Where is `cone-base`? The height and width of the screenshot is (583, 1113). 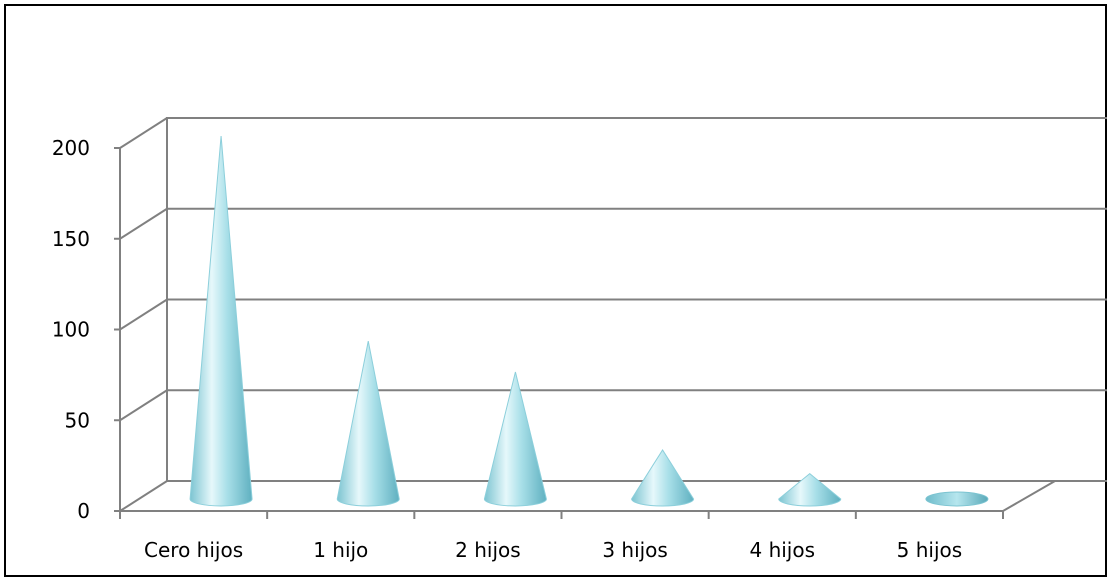 cone-base is located at coordinates (957, 499).